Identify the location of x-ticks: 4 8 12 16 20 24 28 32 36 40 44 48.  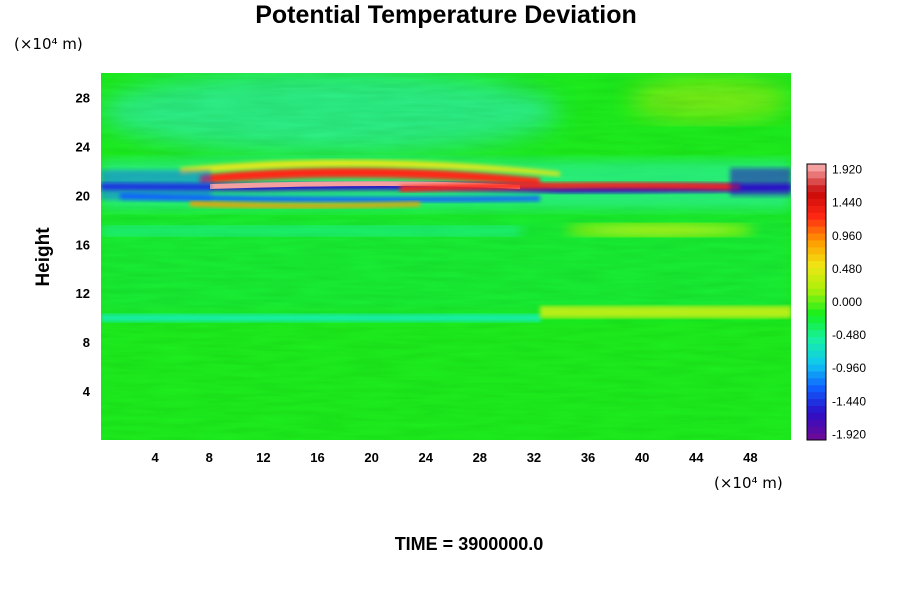
(455, 457).